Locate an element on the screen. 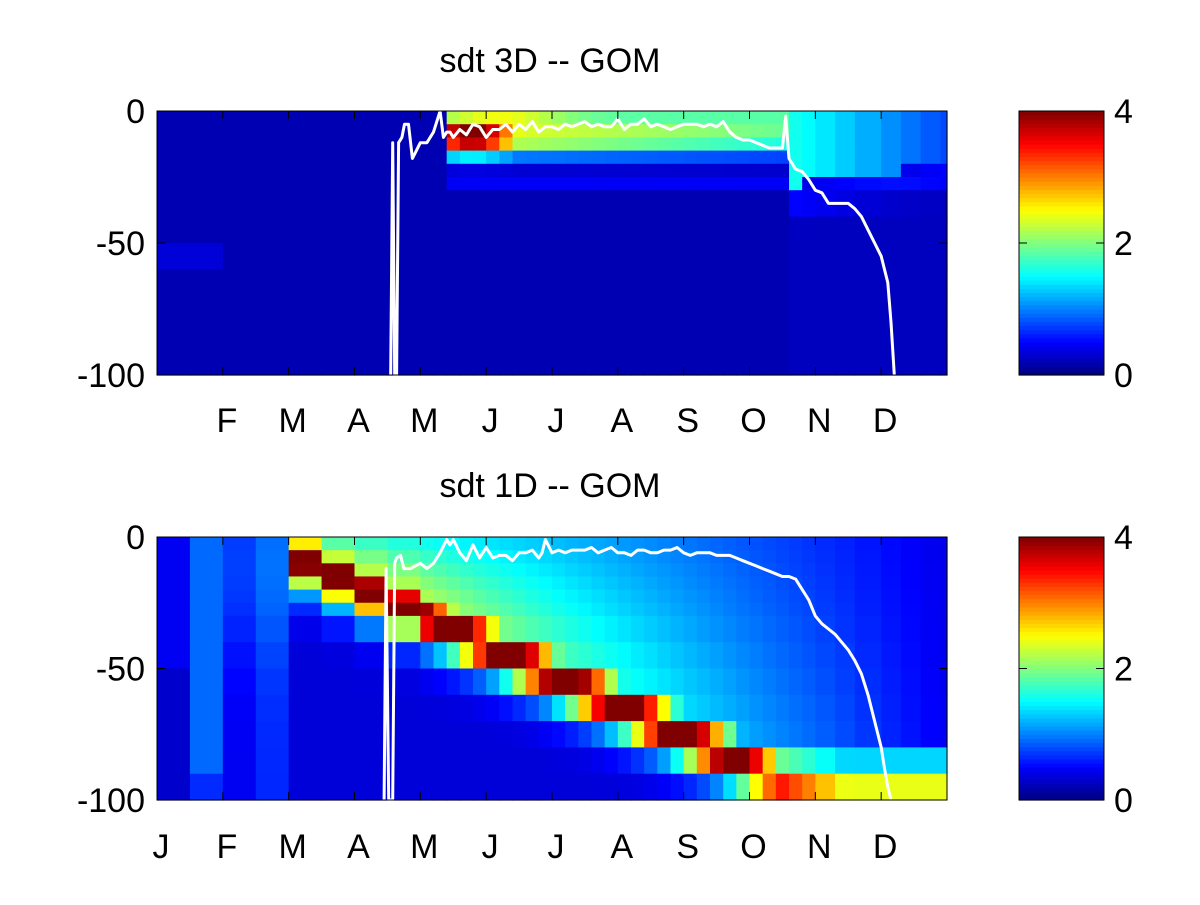 Image resolution: width=1200 pixels, height=905 pixels. x-tick-label: A is located at coordinates (621, 421).